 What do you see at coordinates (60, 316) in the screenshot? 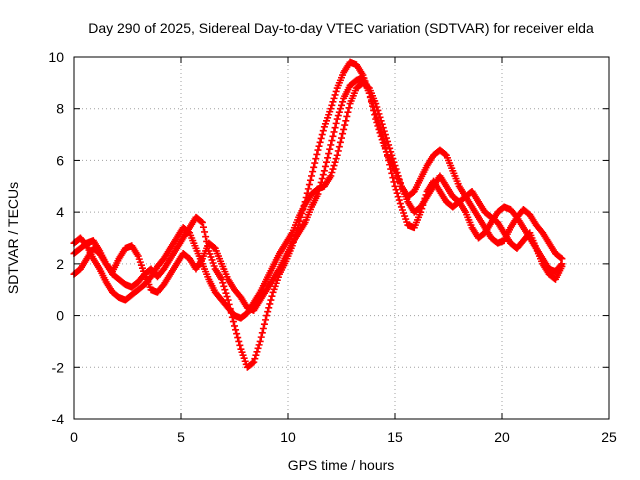
I see `y-tick-label: 0` at bounding box center [60, 316].